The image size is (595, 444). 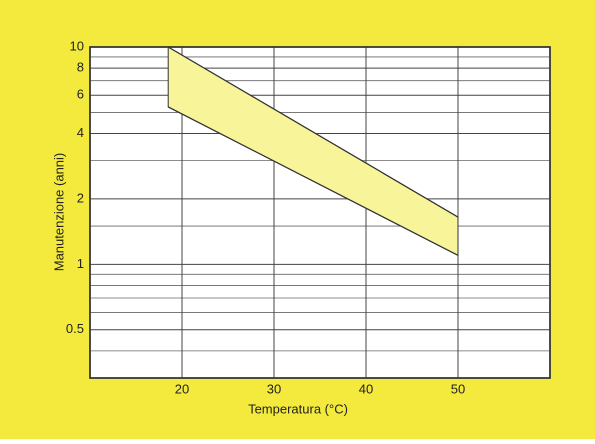 What do you see at coordinates (458, 388) in the screenshot?
I see `x-tick-label: 50` at bounding box center [458, 388].